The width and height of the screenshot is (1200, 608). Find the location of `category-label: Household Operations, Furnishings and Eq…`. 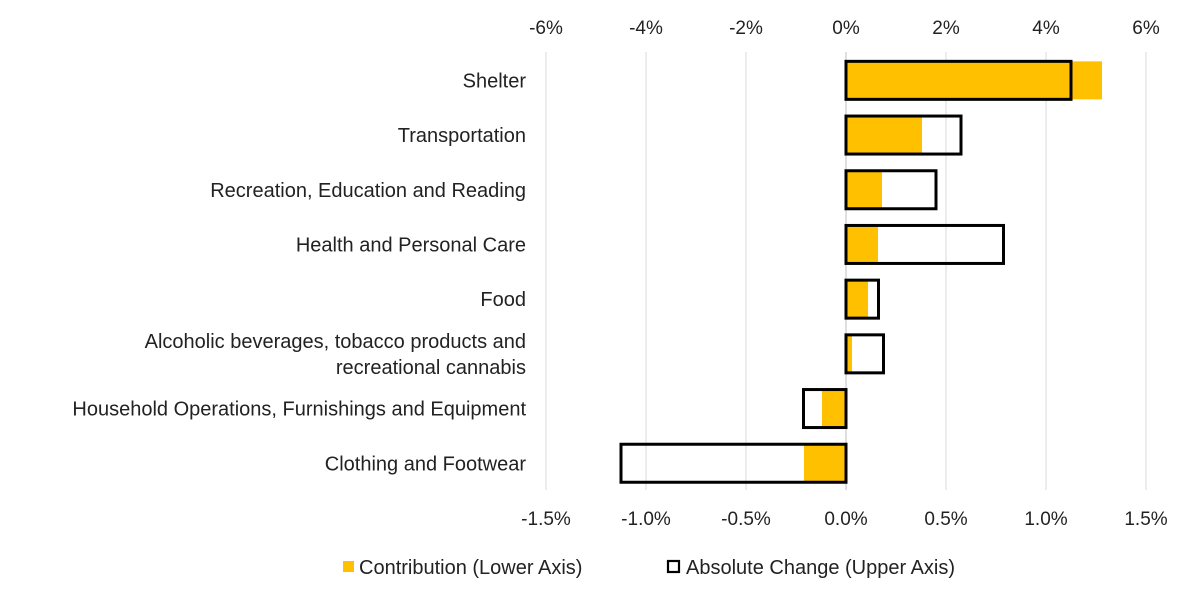

category-label: Household Operations, Furnishings and Eq… is located at coordinates (299, 410).